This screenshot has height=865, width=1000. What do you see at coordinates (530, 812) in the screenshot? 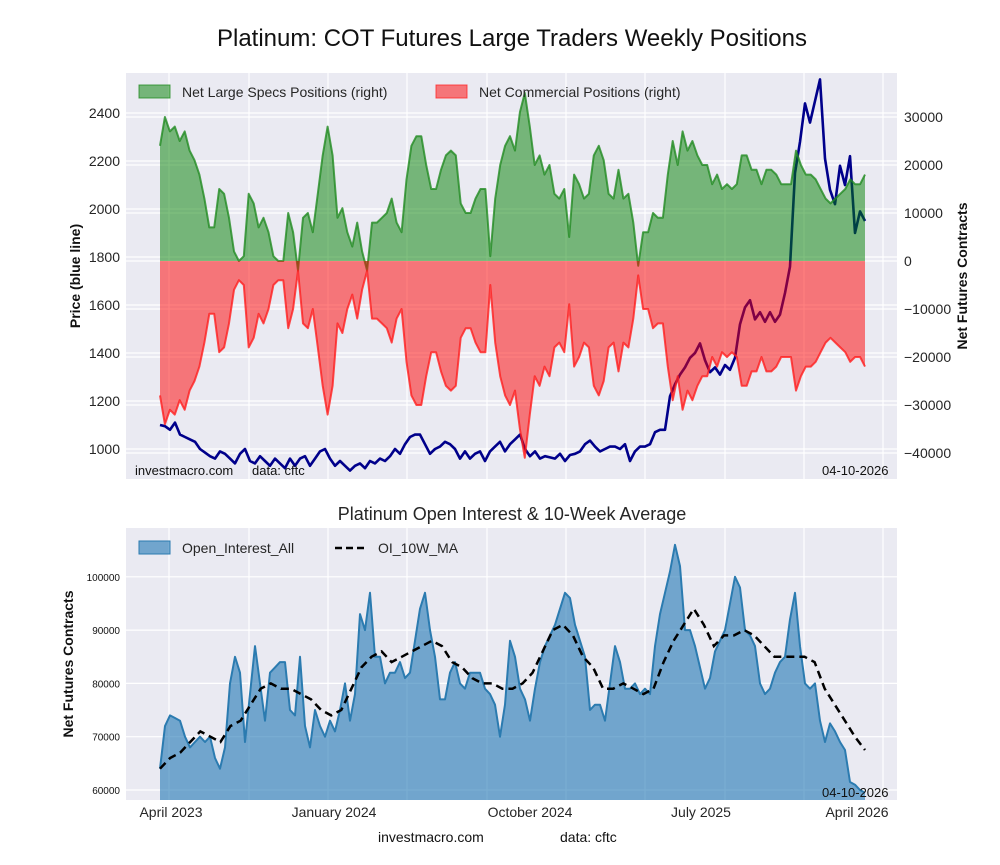
I see `x-tick-label: October 2024` at bounding box center [530, 812].